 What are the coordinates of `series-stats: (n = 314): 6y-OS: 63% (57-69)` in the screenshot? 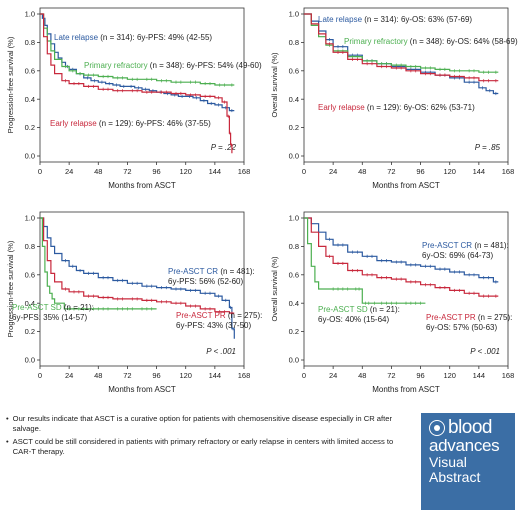 It's located at (417, 19).